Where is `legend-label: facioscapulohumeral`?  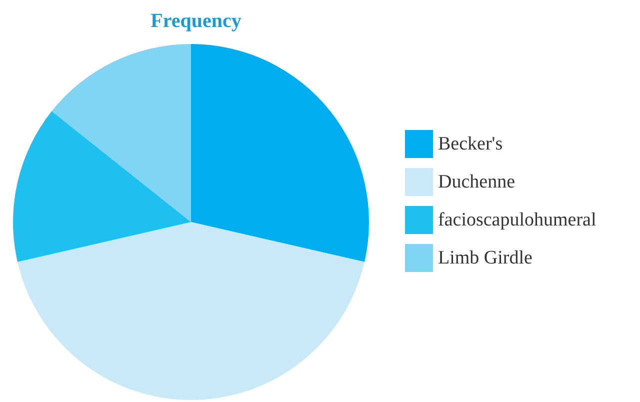
legend-label: facioscapulohumeral is located at coordinates (517, 220).